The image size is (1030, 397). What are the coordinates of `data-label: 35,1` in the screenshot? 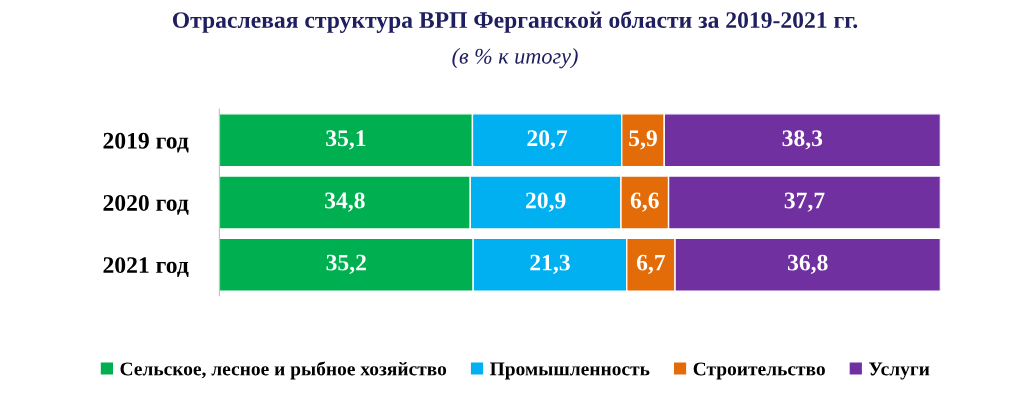 It's located at (346, 140).